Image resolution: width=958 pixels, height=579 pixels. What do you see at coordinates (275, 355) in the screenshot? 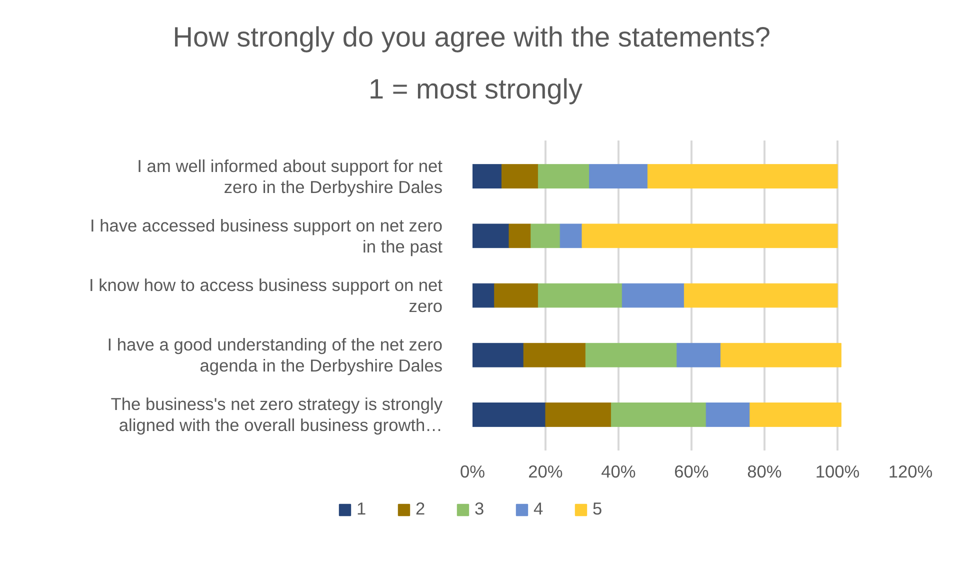
I see `y-tick-label: I have a good understanding of the net zero agenda in the Derbyshire Dales` at bounding box center [275, 355].